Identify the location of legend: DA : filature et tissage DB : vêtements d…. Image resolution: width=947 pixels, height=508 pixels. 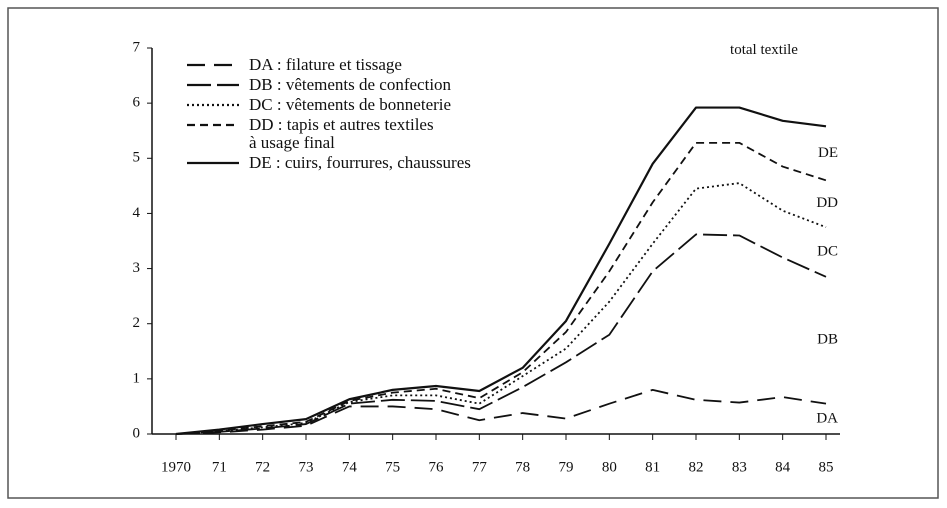
(328, 115).